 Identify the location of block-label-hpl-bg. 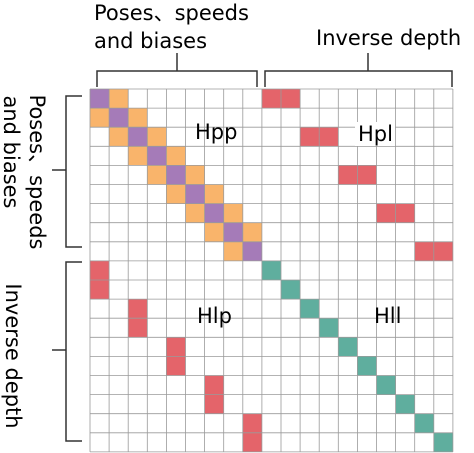
(375, 134).